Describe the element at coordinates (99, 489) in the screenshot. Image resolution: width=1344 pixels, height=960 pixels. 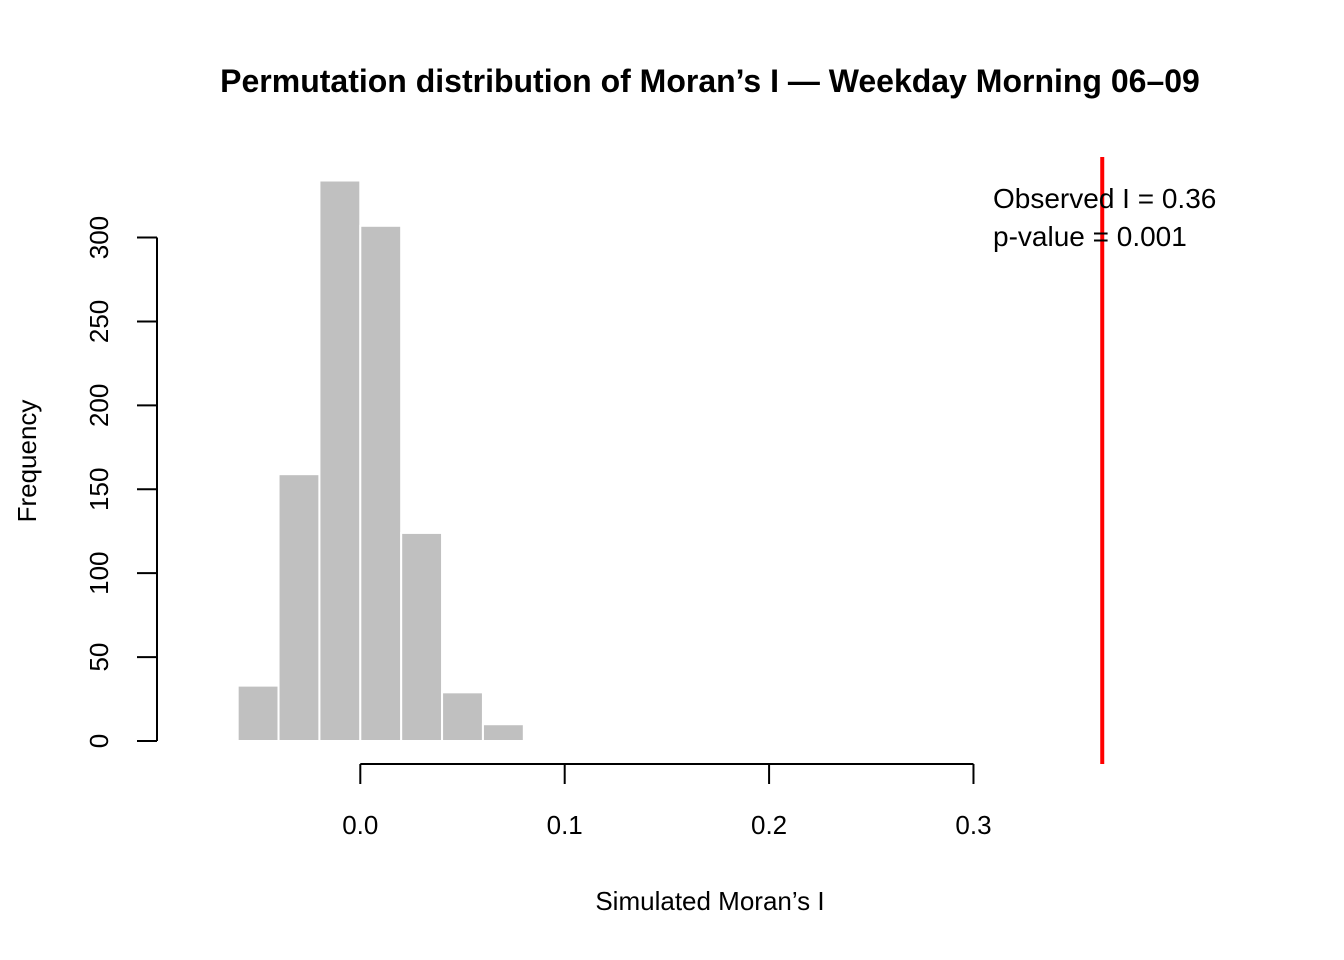
I see `y-tick-label-3: 150` at that location.